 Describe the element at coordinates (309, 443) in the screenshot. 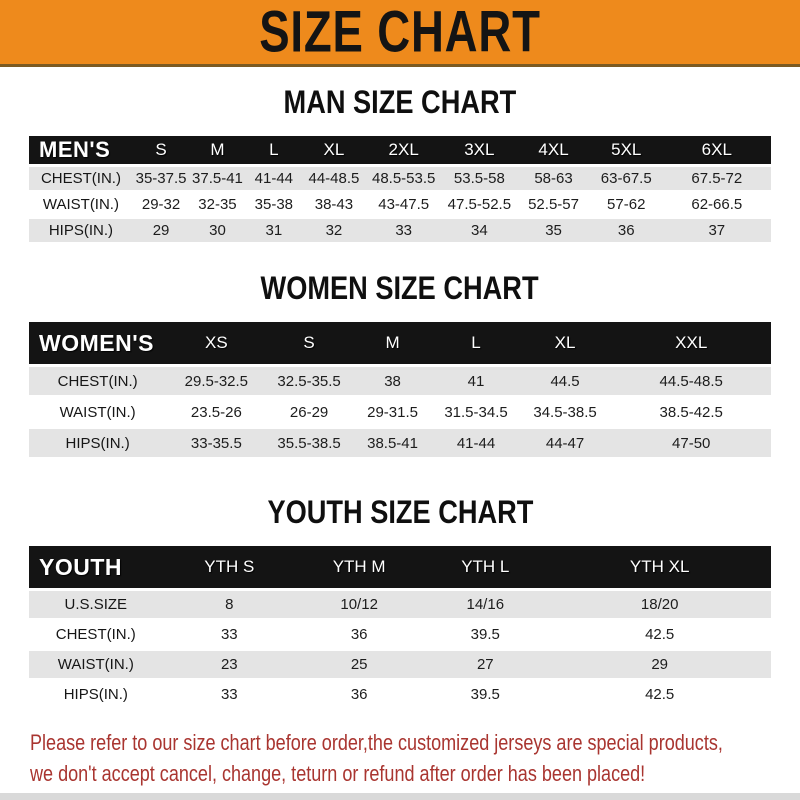

I see `size-value: 35.5-38.5` at that location.